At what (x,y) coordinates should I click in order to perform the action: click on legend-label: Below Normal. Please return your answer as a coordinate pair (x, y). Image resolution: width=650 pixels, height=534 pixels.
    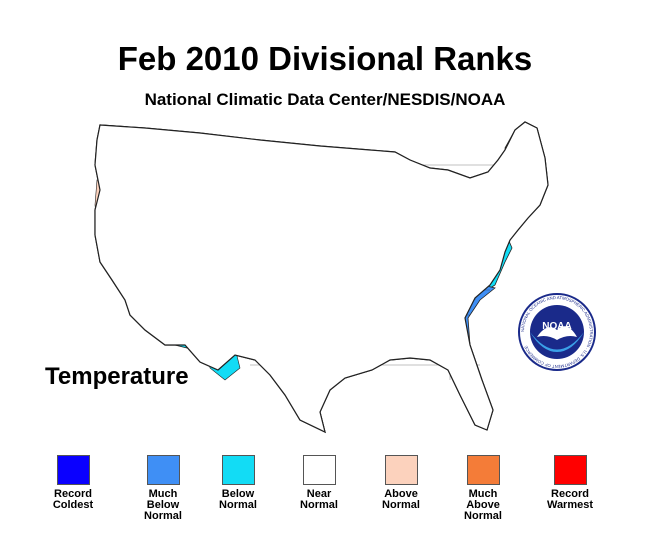
    Looking at the image, I should click on (238, 499).